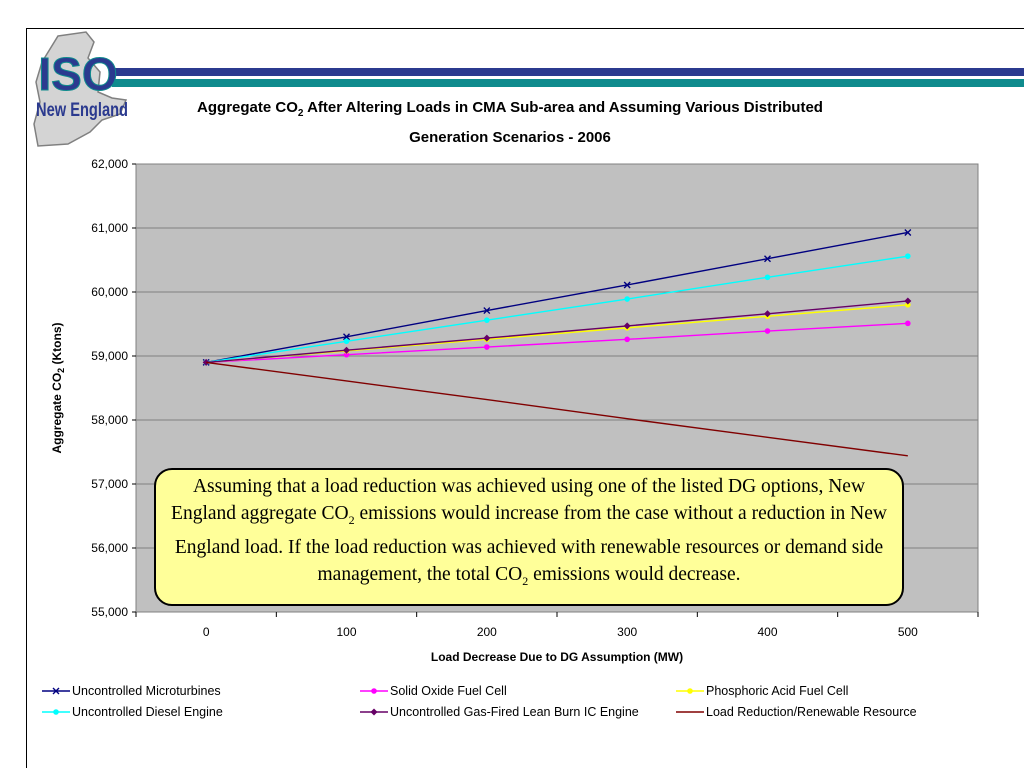 The image size is (1024, 768). What do you see at coordinates (767, 632) in the screenshot?
I see `x-tick-label: 400` at bounding box center [767, 632].